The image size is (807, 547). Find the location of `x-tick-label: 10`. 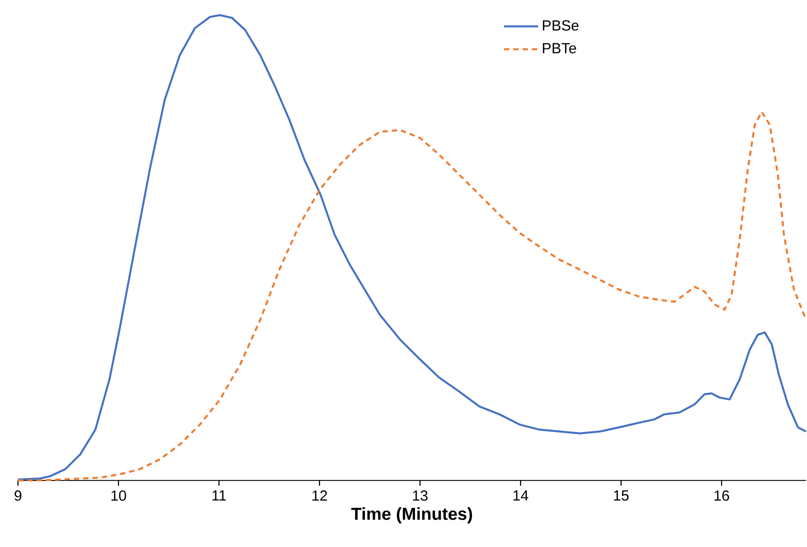

x-tick-label: 10 is located at coordinates (118, 495).